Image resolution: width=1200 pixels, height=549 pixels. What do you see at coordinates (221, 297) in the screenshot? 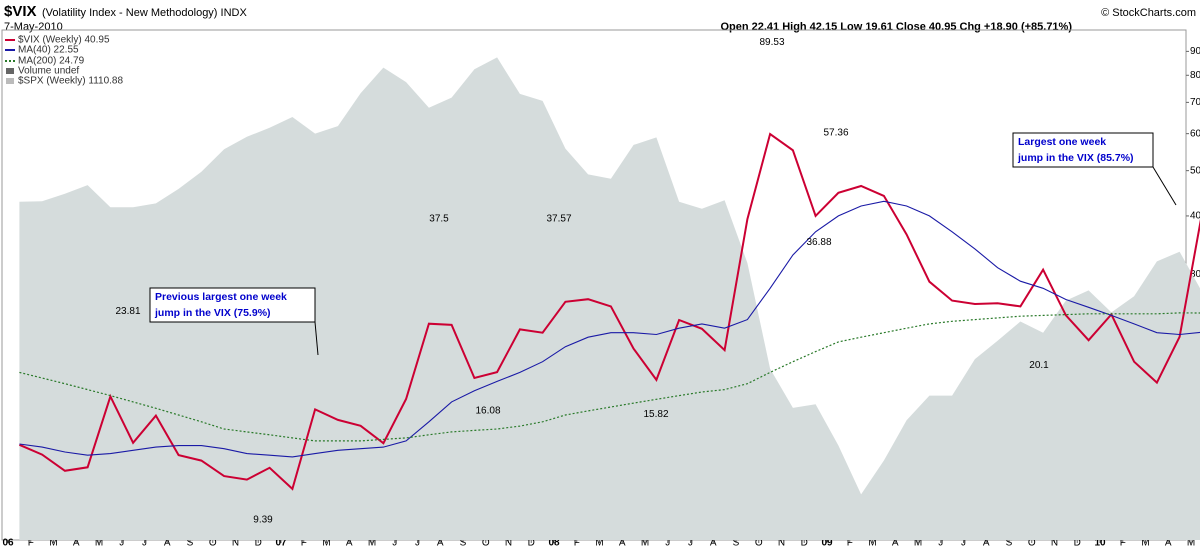
I see `callout-text: Previous largest one week` at bounding box center [221, 297].